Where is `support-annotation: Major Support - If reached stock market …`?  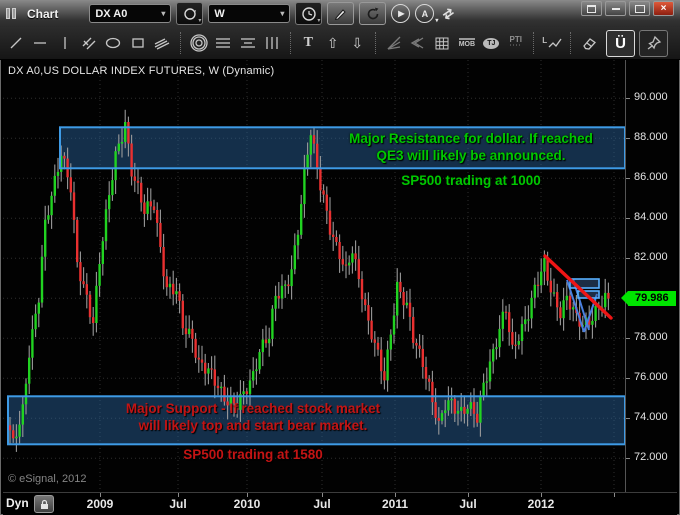
support-annotation: Major Support - If reached stock market … is located at coordinates (253, 417).